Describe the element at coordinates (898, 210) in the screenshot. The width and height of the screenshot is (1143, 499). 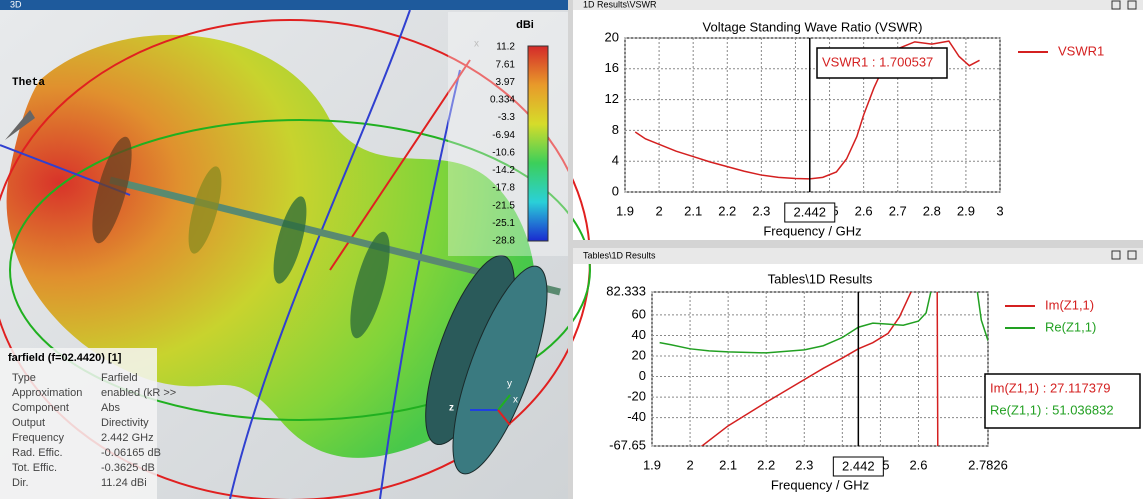
I see `x-tick-label: 2.7` at that location.